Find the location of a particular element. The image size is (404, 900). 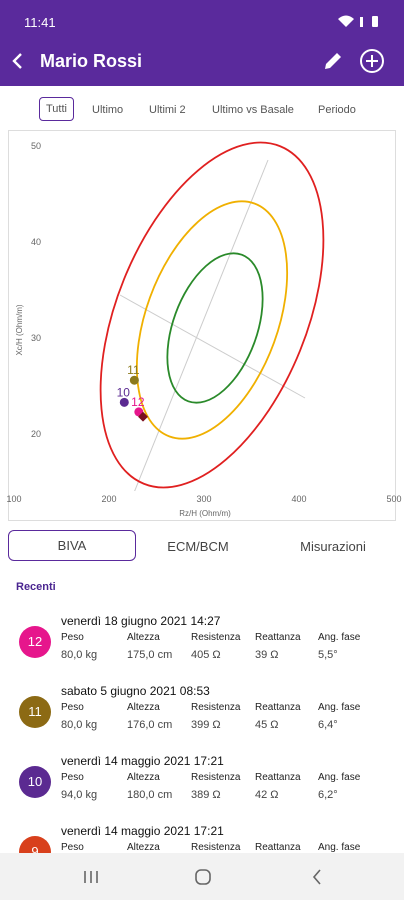

time: 11:41 is located at coordinates (40, 22).